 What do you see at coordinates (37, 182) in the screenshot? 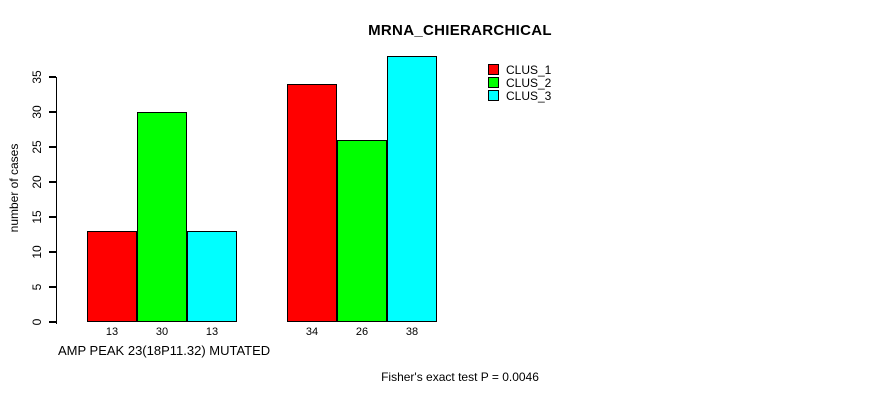
I see `y-tick-label: 20` at bounding box center [37, 182].